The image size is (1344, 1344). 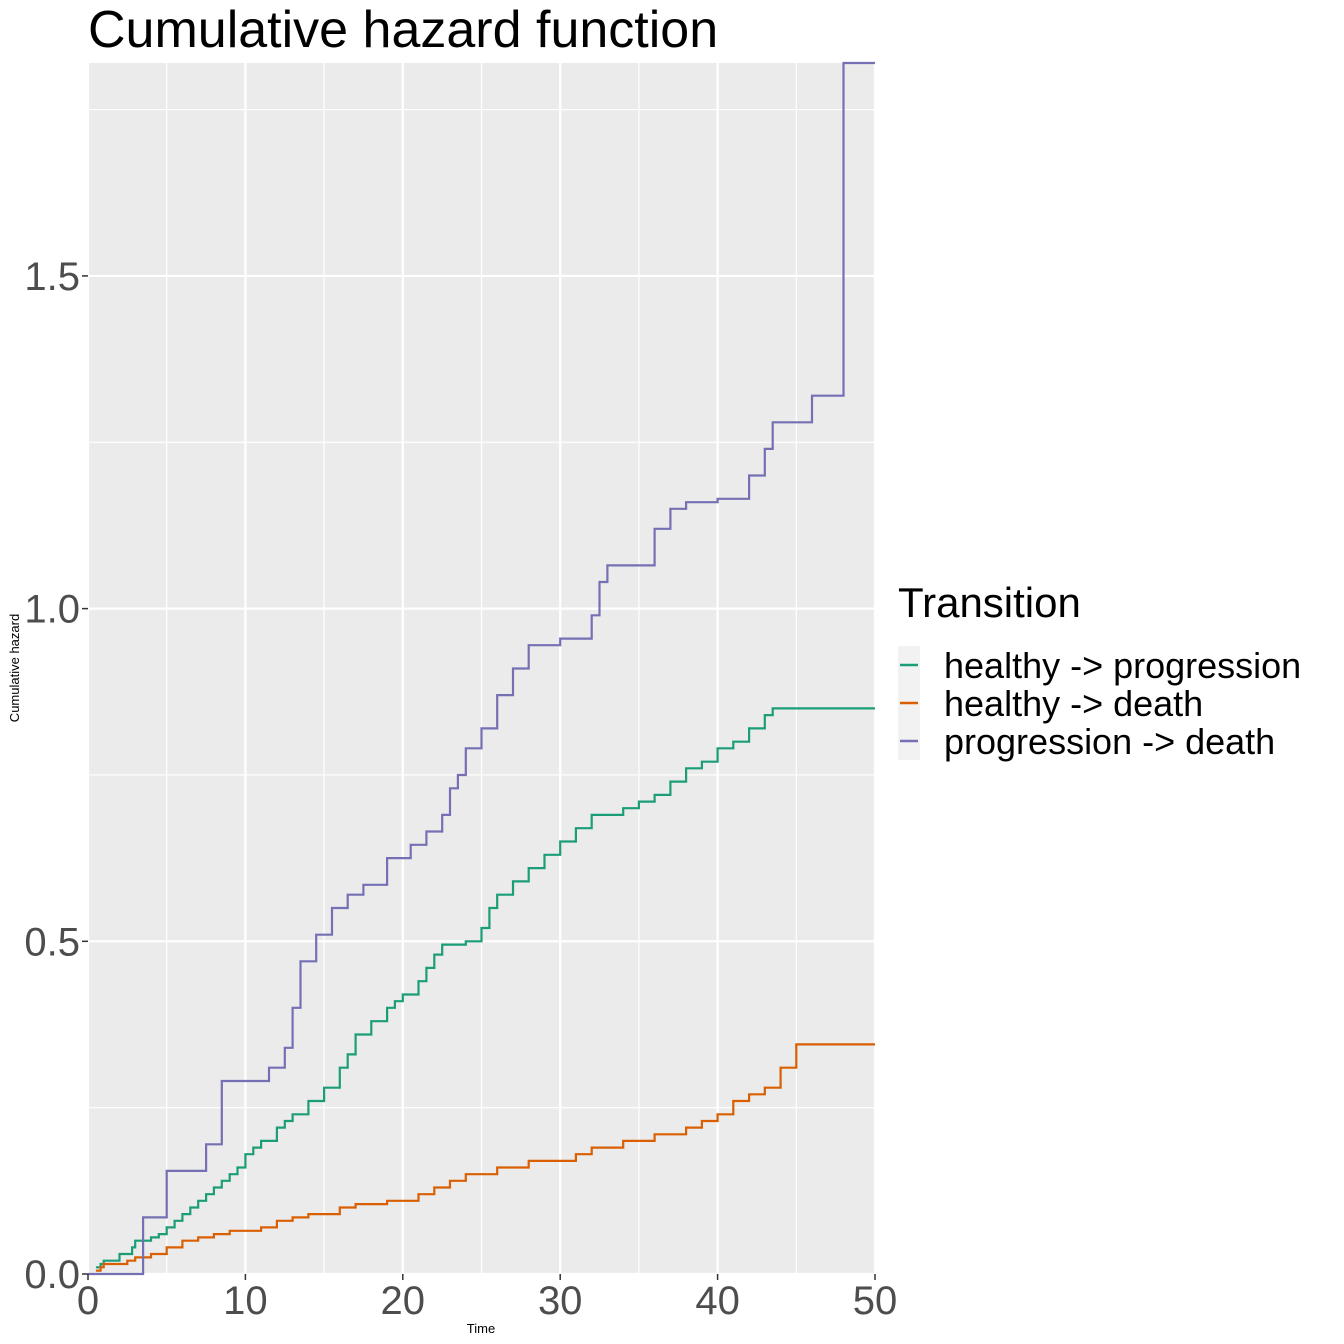 I want to click on y-tick-label: 1.5, so click(x=52, y=277).